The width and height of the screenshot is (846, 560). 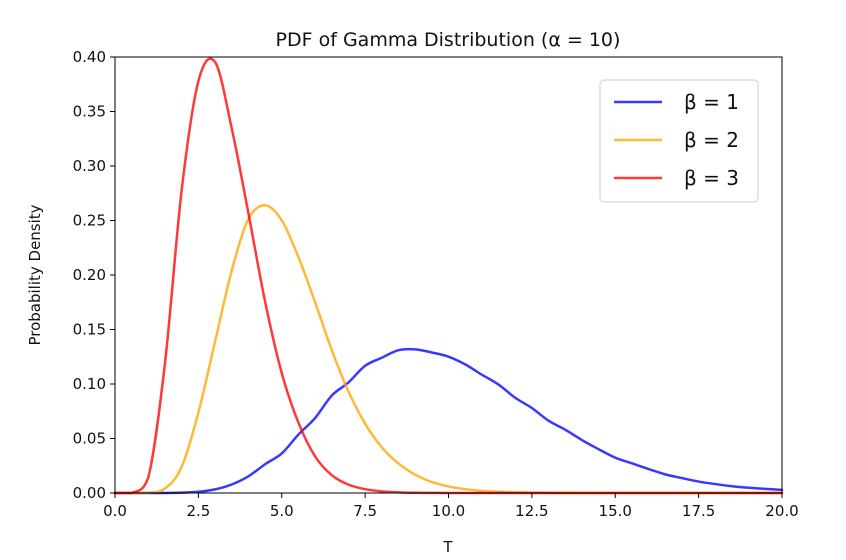 I want to click on y-tick-label: 0.20, so click(x=89, y=275).